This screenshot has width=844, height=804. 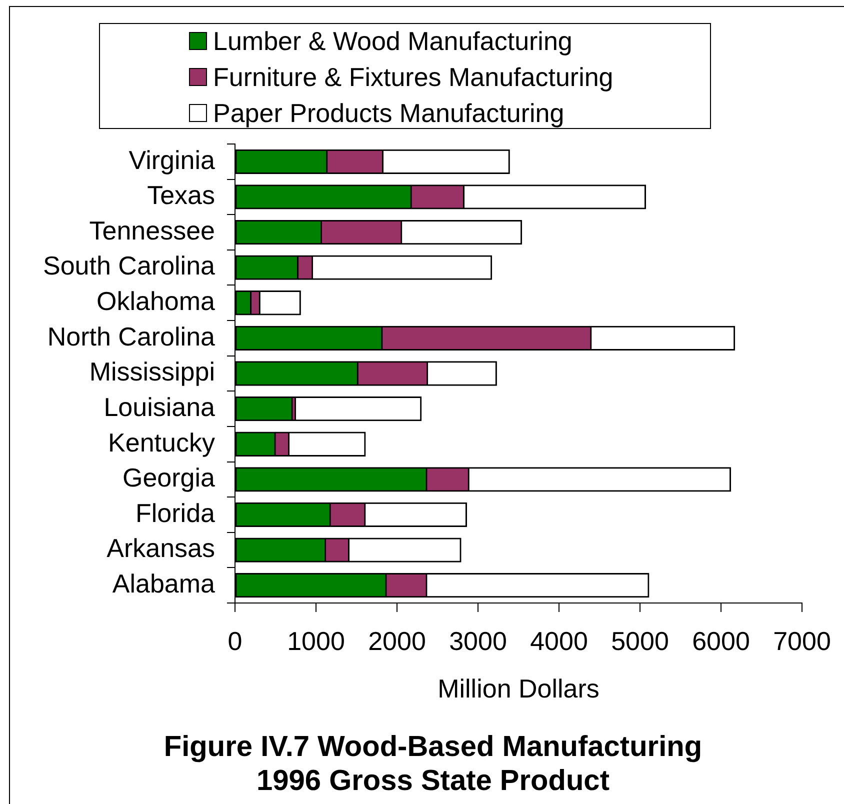 I want to click on series-label: Paper Products Manufacturing, so click(x=388, y=113).